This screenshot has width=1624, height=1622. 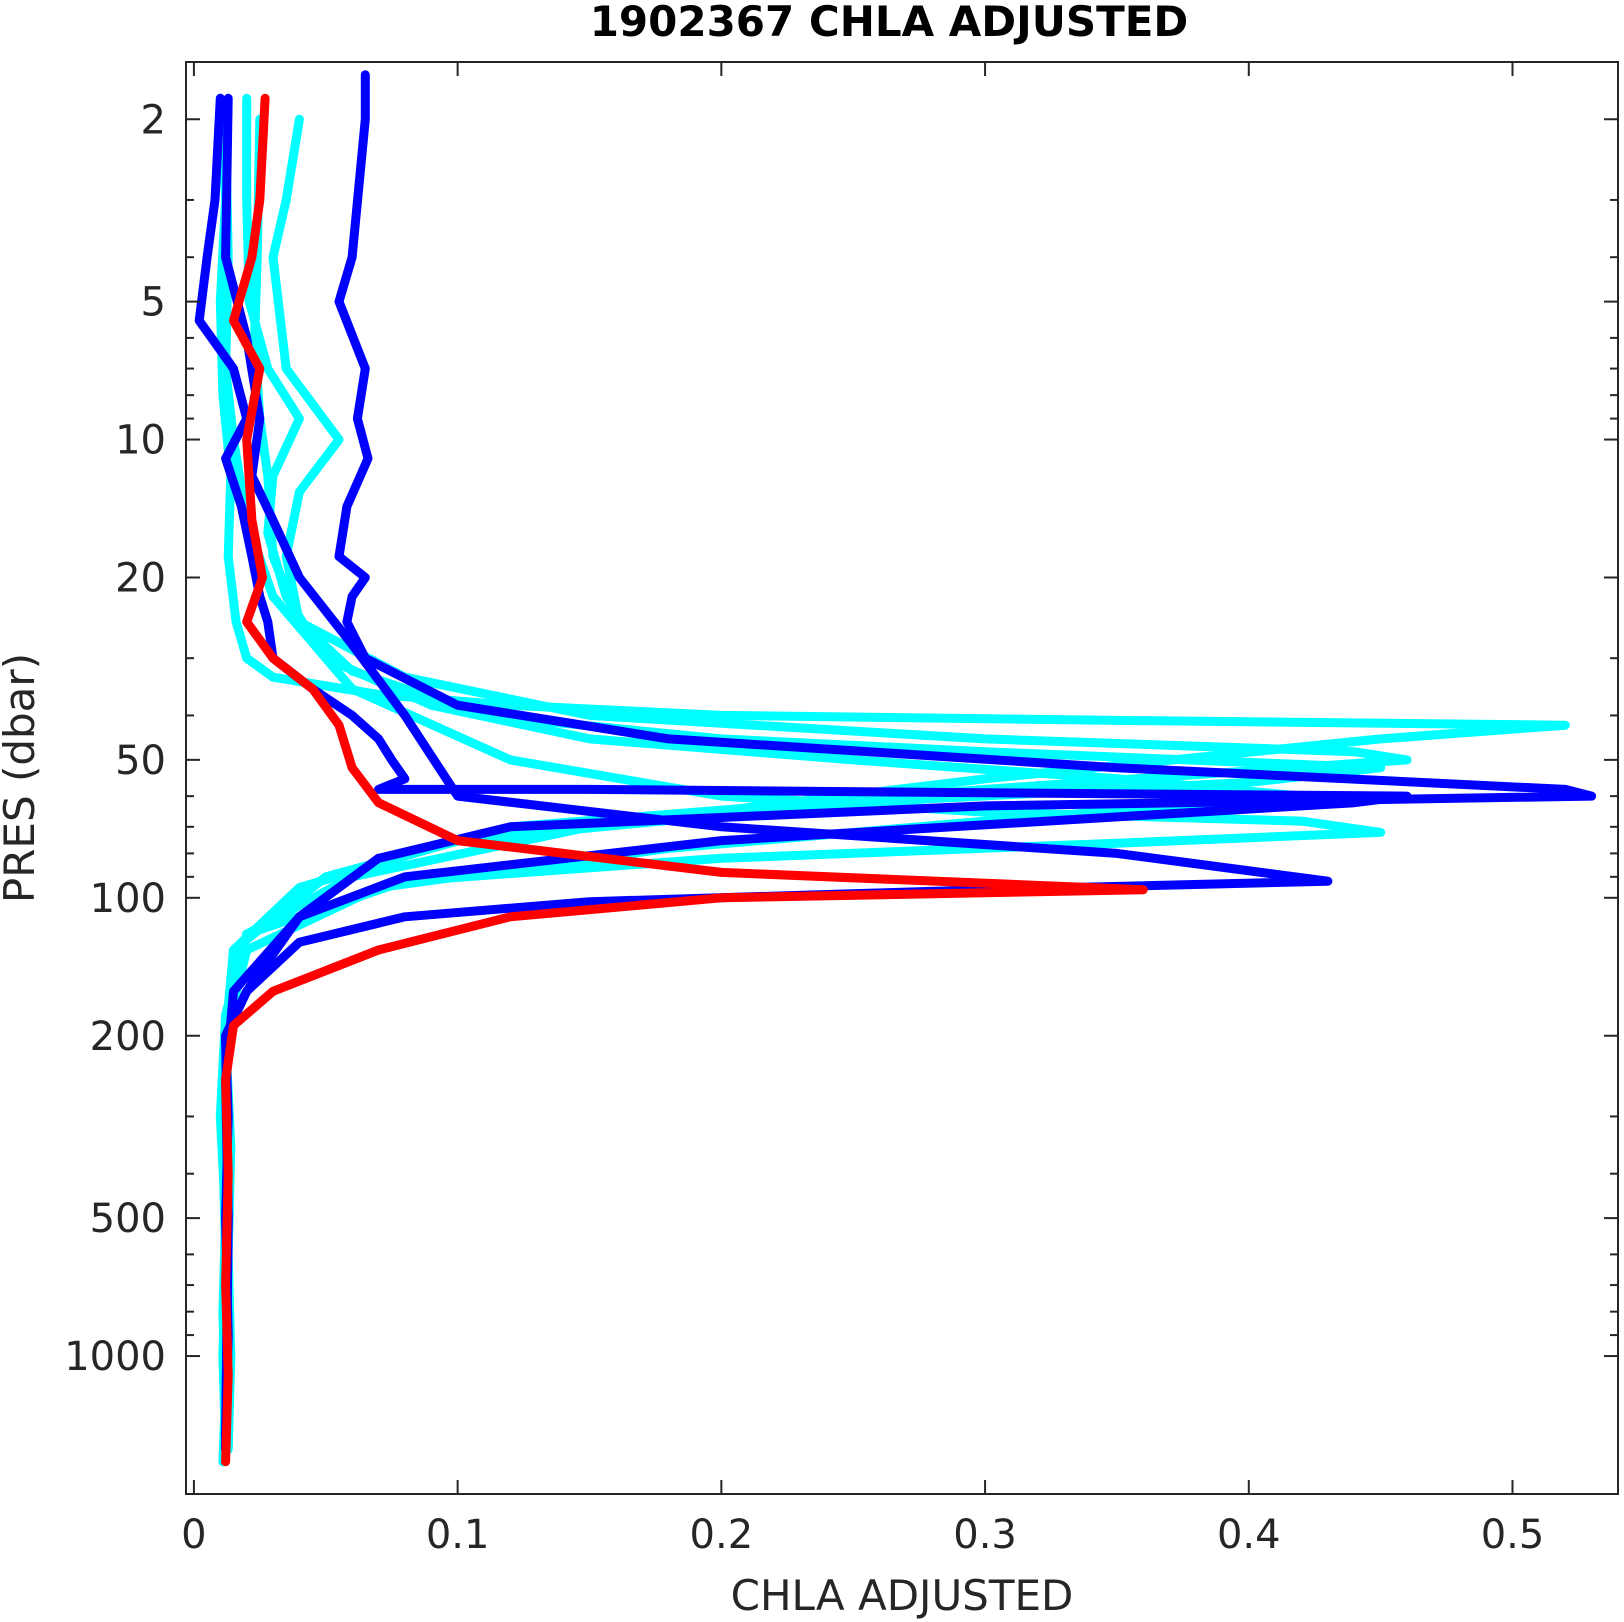 I want to click on x-tick-label: 0.4, so click(x=1249, y=1535).